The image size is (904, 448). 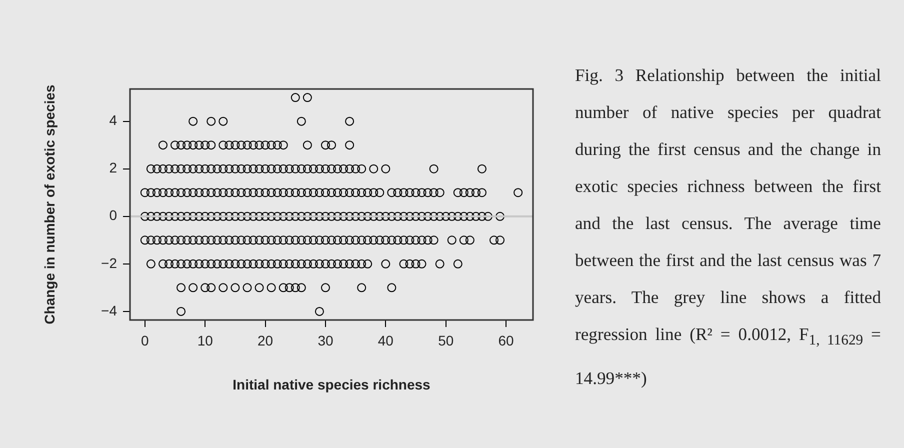 I want to click on x-tick-label: 30, so click(x=326, y=340).